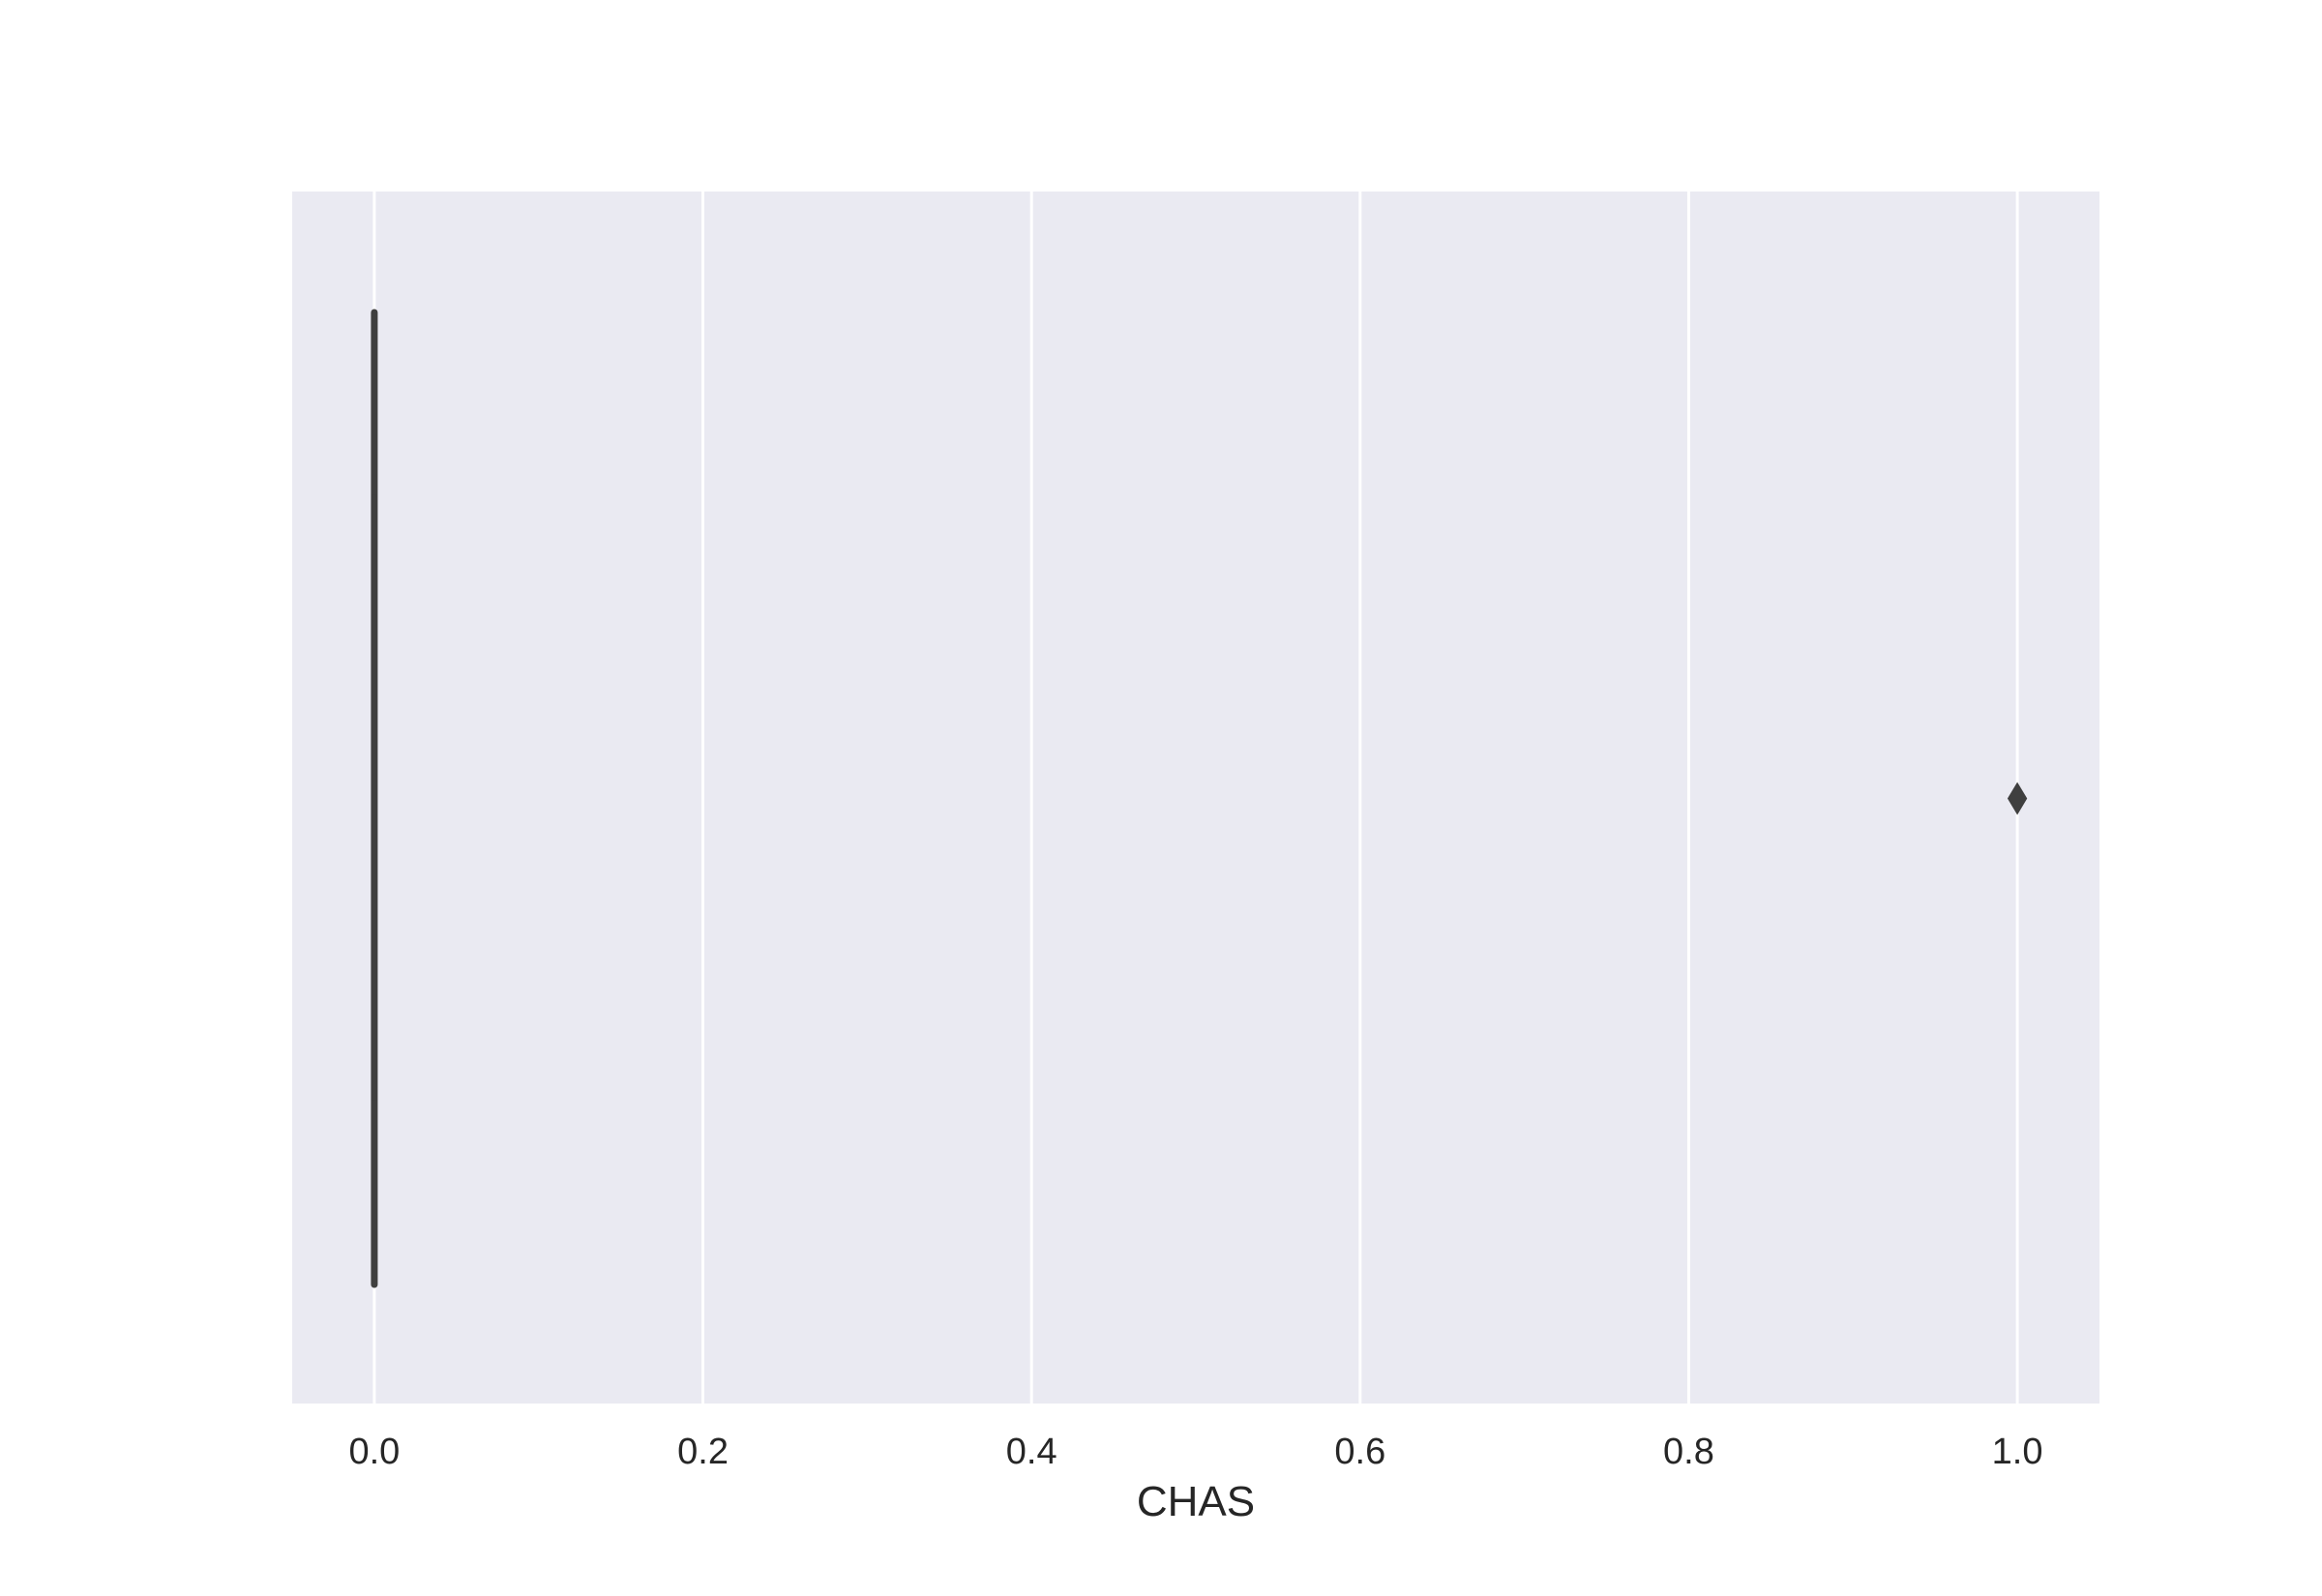  What do you see at coordinates (1688, 1452) in the screenshot?
I see `x-tick-label: 0.8` at bounding box center [1688, 1452].